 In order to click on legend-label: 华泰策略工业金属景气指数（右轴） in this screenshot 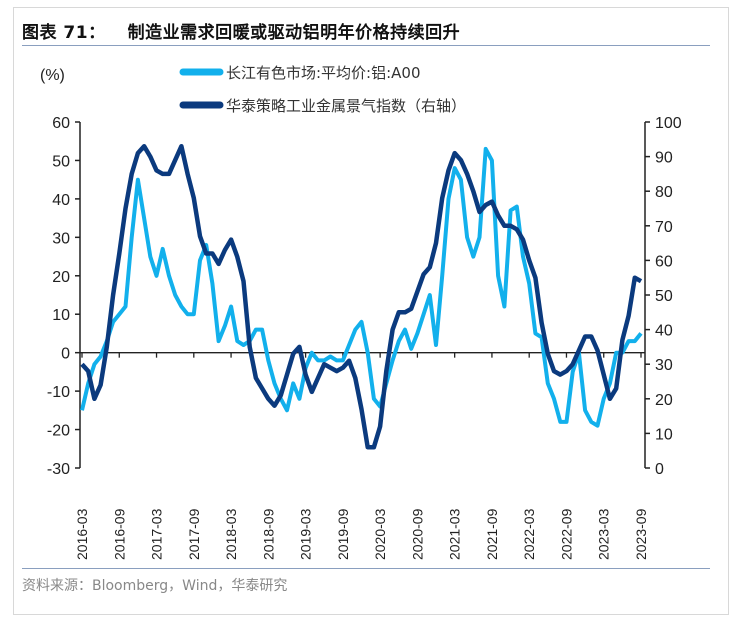, I will do `click(346, 106)`.